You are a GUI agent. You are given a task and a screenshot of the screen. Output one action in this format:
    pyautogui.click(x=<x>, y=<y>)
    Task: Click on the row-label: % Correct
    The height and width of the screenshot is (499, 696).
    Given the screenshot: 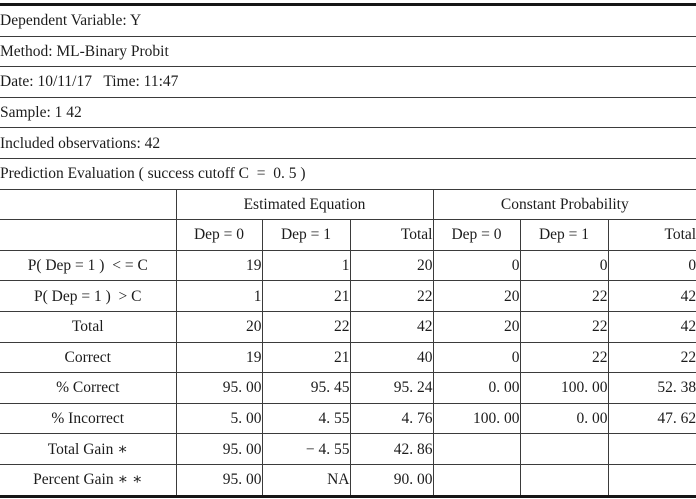 What is the action you would take?
    pyautogui.click(x=88, y=388)
    